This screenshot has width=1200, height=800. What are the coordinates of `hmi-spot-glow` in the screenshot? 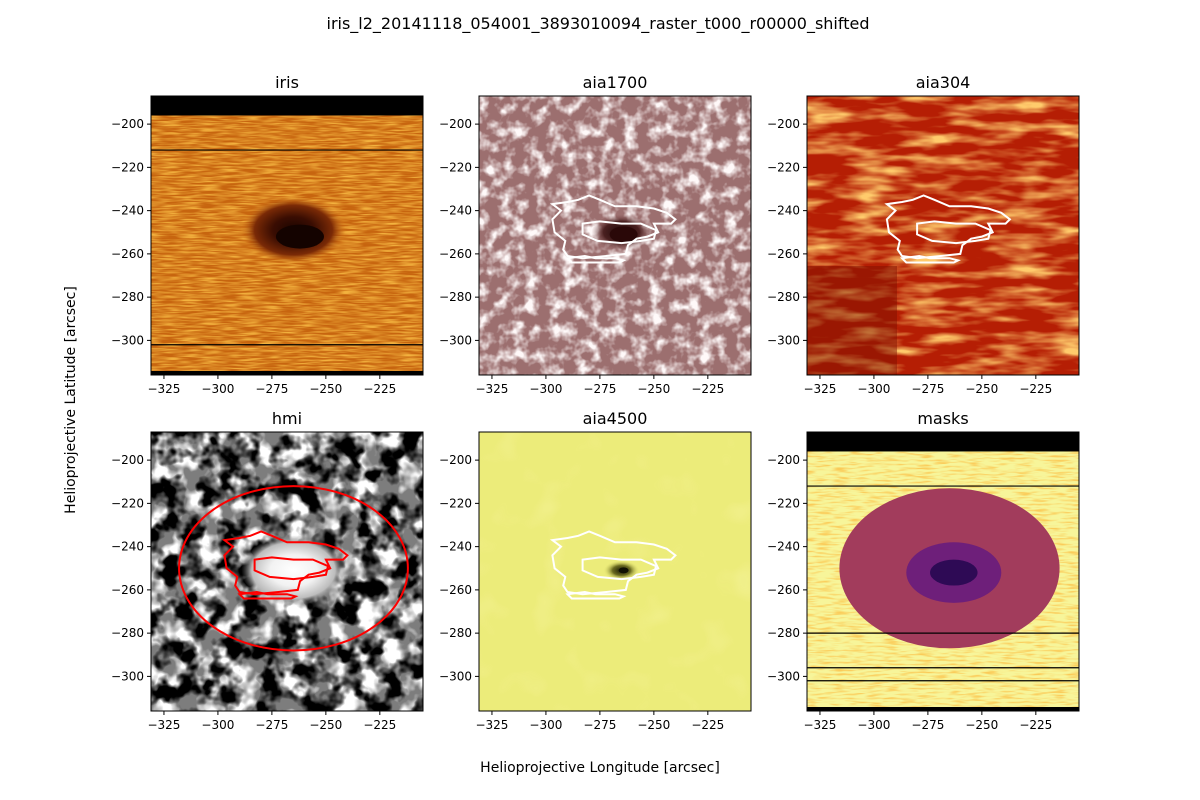 It's located at (293, 570).